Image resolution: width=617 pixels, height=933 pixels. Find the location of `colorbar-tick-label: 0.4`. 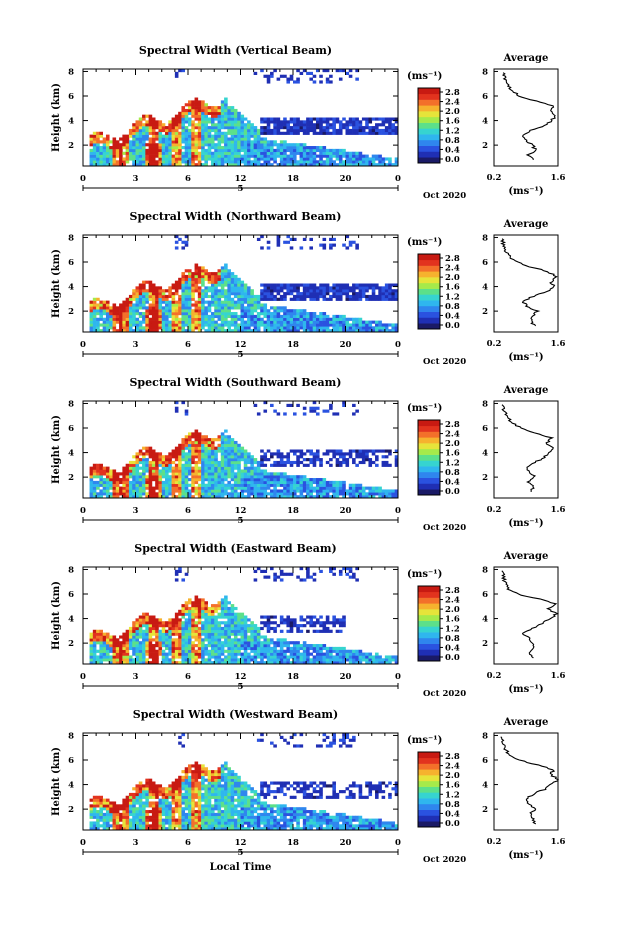

colorbar-tick-label: 0.4 is located at coordinates (452, 482).